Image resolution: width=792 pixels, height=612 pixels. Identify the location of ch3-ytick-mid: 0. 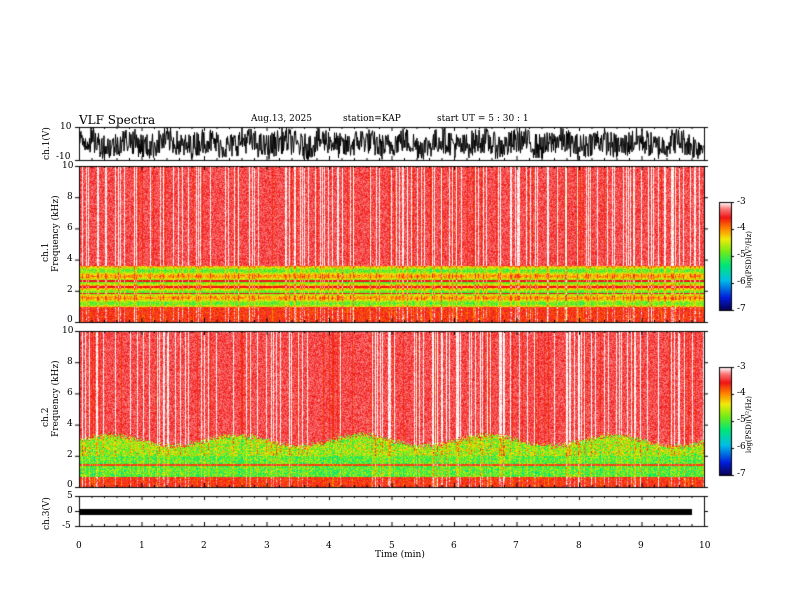
(70, 511).